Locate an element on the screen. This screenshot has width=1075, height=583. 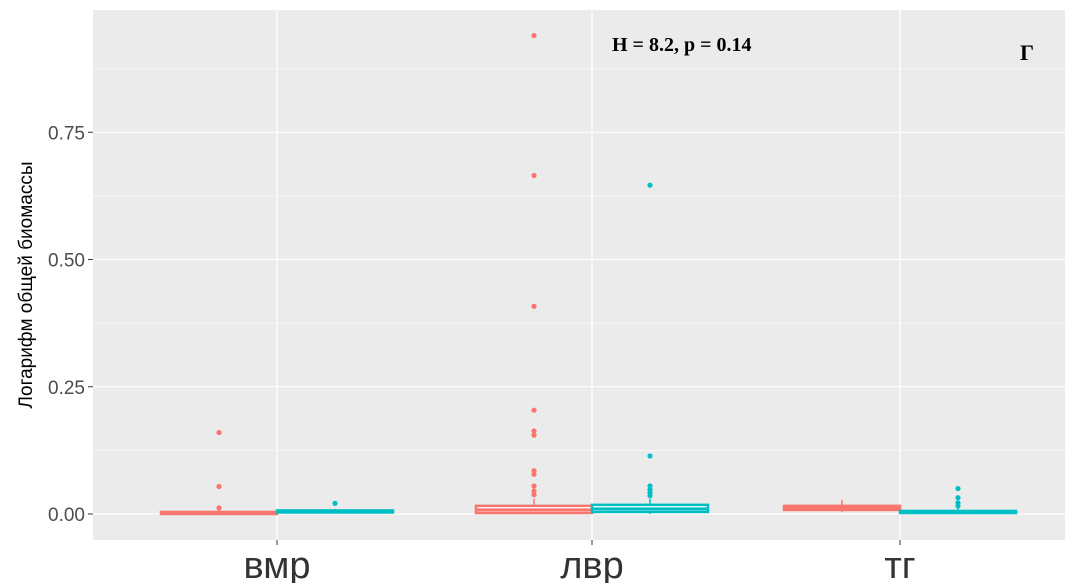
y-tick-label: 0.25 is located at coordinates (66, 388).